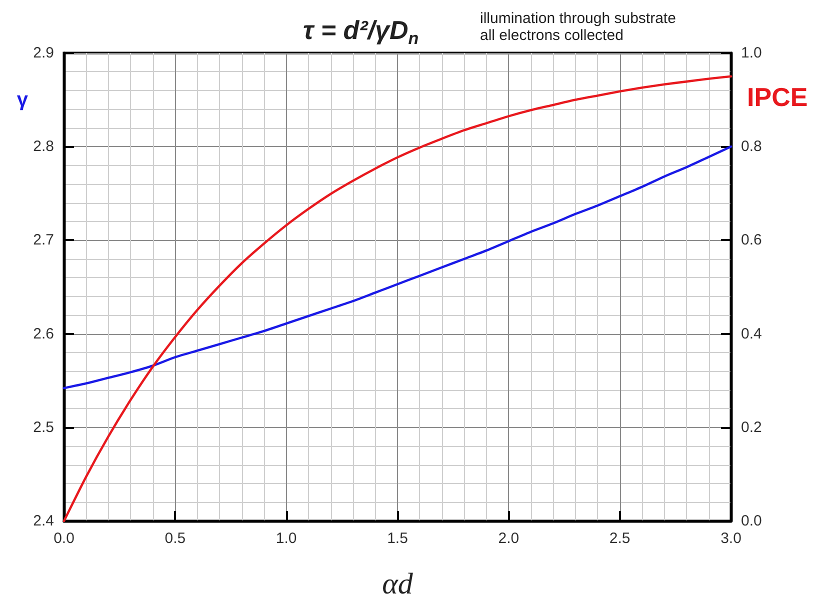  Describe the element at coordinates (731, 538) in the screenshot. I see `x-tick-label: 3.0` at that location.